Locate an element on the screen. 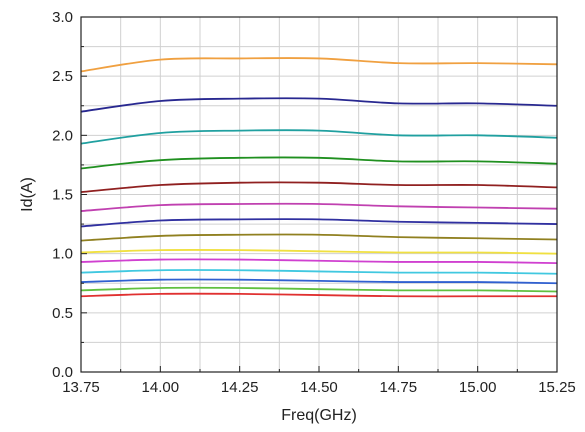  x-tick-label: 15.25 is located at coordinates (557, 387).